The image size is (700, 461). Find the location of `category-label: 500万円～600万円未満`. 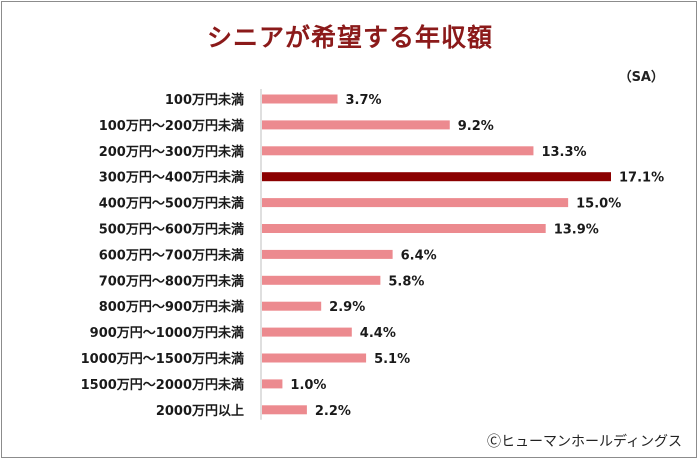

category-label: 500万円～600万円未満 is located at coordinates (171, 230).